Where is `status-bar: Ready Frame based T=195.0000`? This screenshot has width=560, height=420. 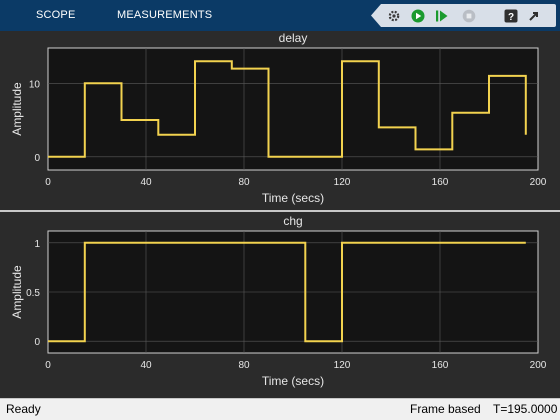 status-bar: Ready Frame based T=195.0000 is located at coordinates (280, 409).